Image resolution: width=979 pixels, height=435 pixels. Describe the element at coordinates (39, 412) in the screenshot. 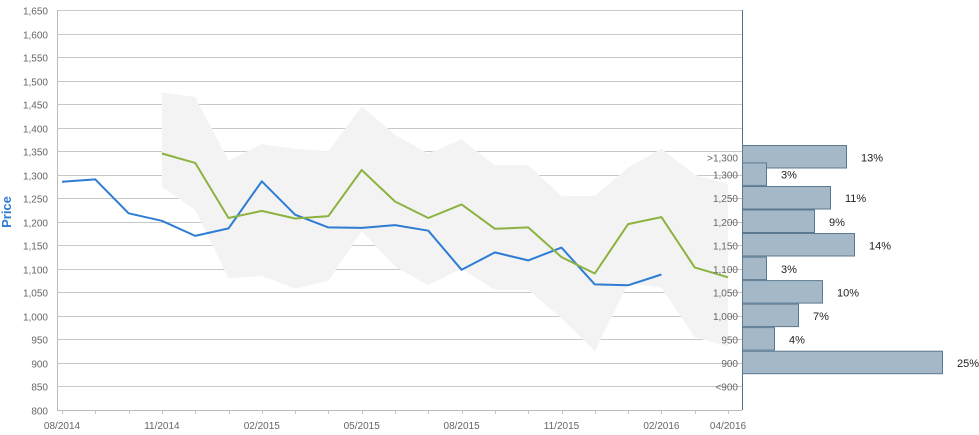

I see `y-tick-label: 800` at that location.